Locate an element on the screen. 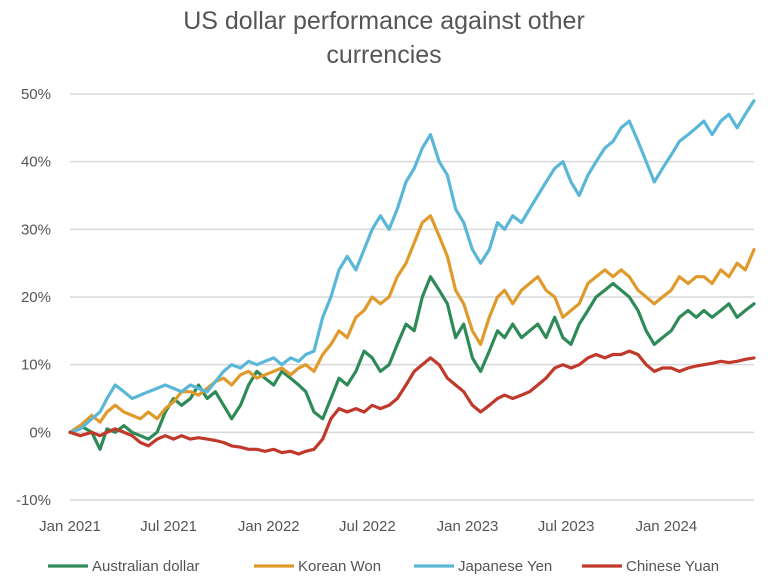 The height and width of the screenshot is (581, 768). x-tick-label: Jul 2023 is located at coordinates (566, 526).